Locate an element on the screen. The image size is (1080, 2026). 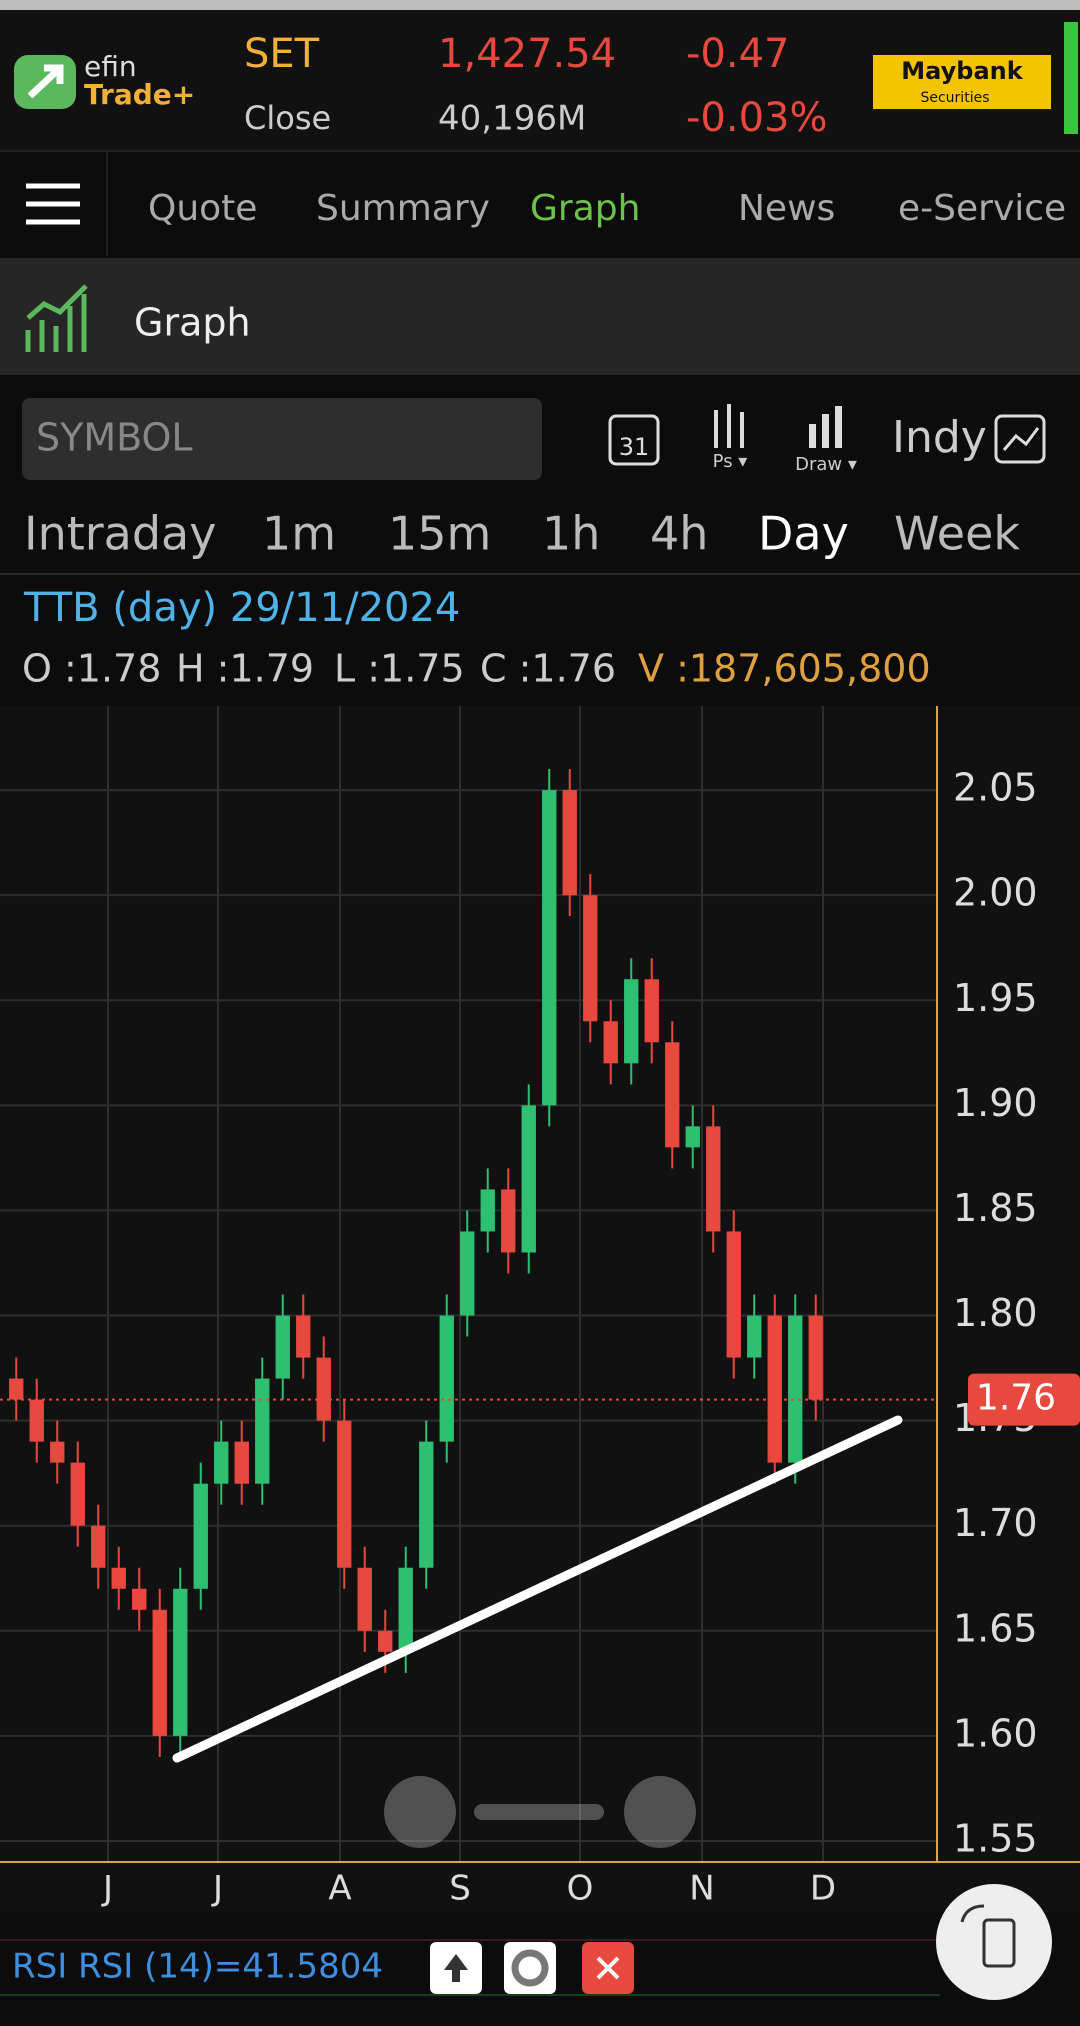
trend-line is located at coordinates (537, 1589).